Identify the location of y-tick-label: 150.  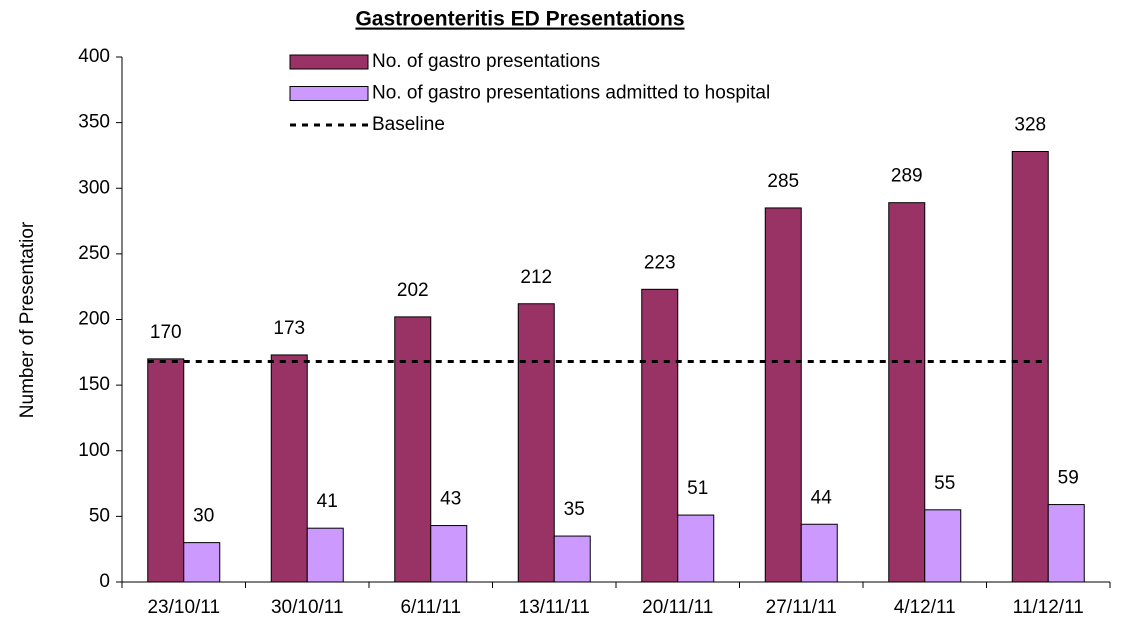
(94, 384).